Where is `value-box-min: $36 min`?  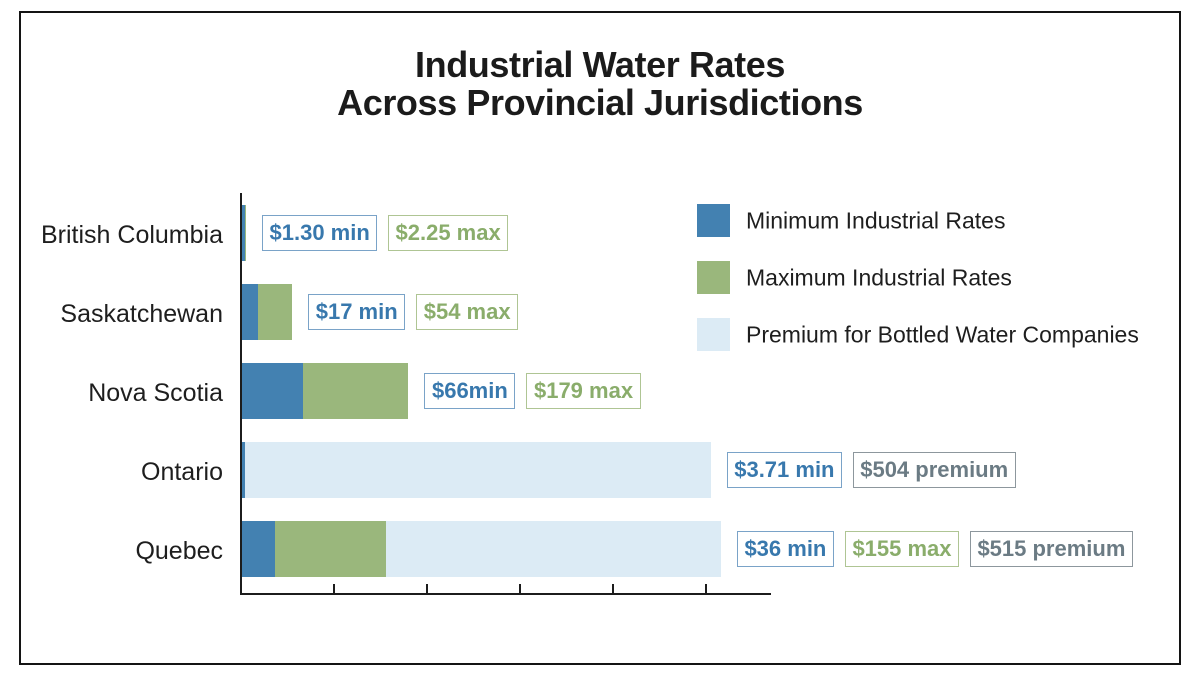
value-box-min: $36 min is located at coordinates (785, 549).